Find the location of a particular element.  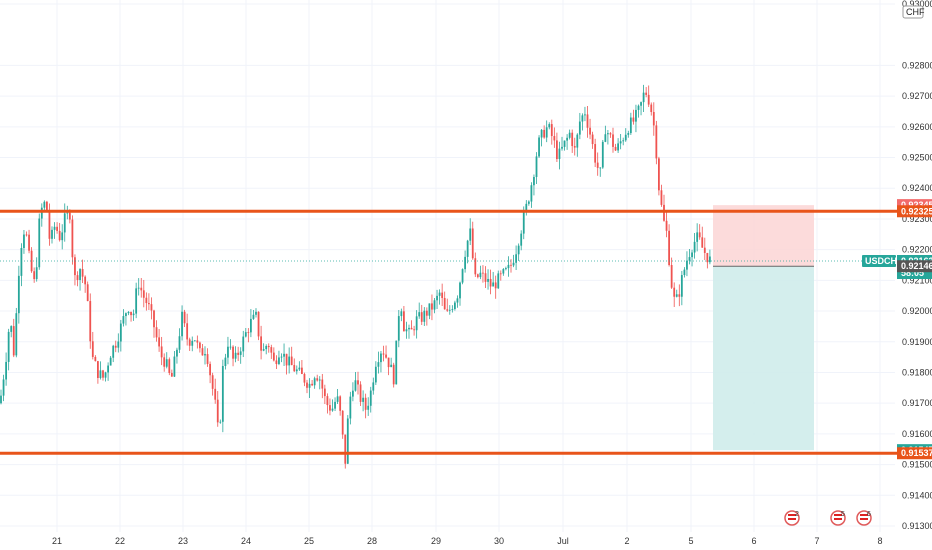

currency-badge-frame is located at coordinates (913, 12).